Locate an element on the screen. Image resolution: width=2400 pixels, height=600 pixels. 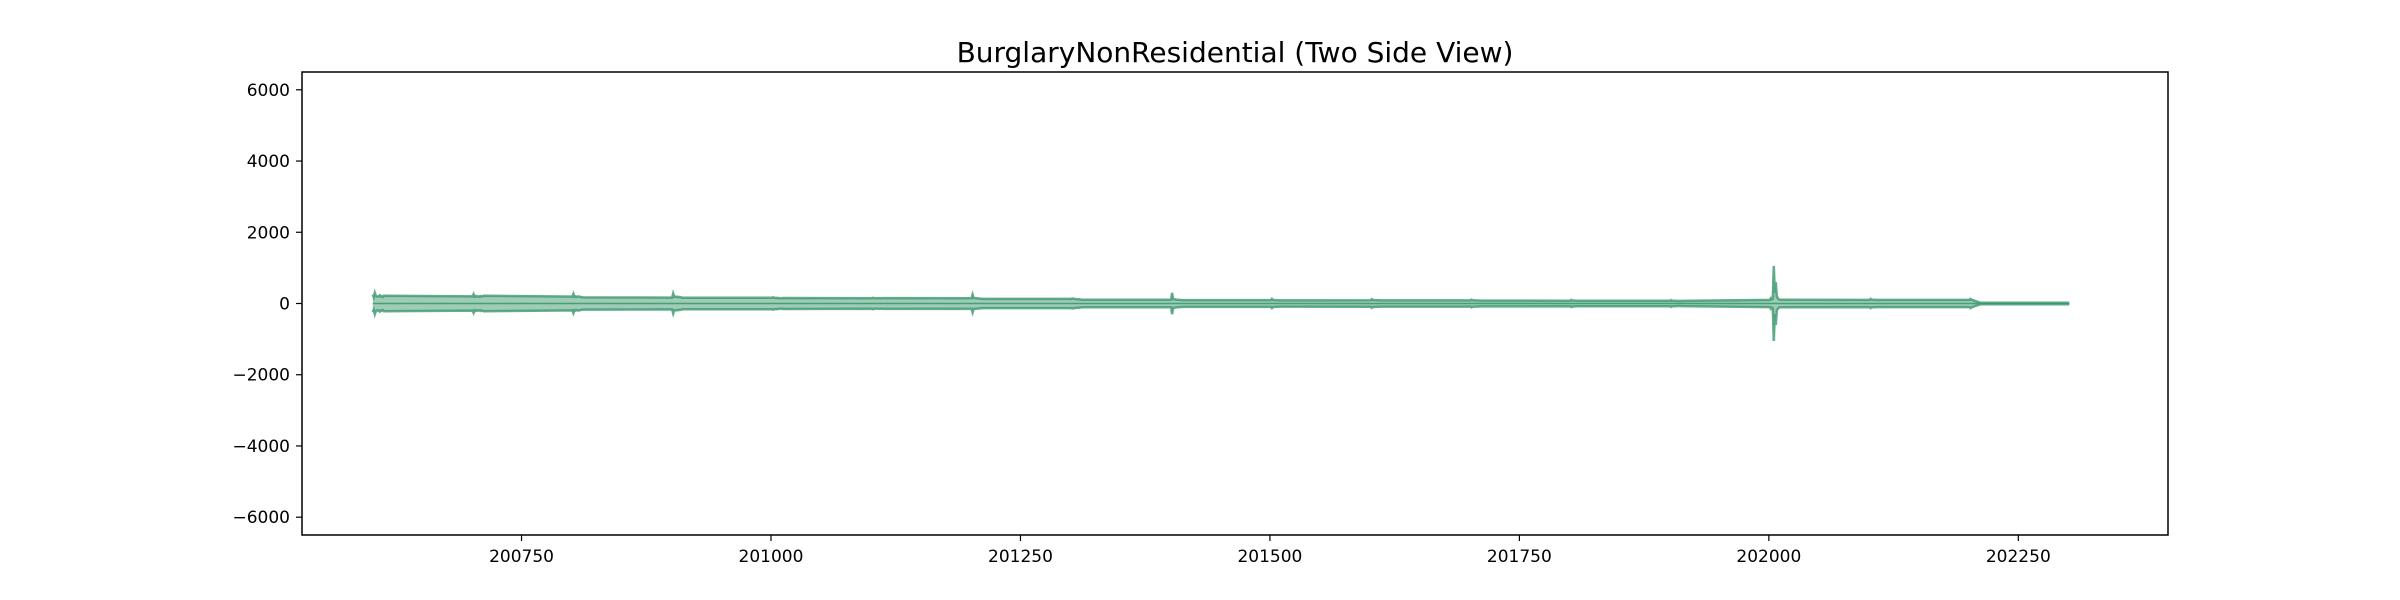
upper-line is located at coordinates (1220, 285).